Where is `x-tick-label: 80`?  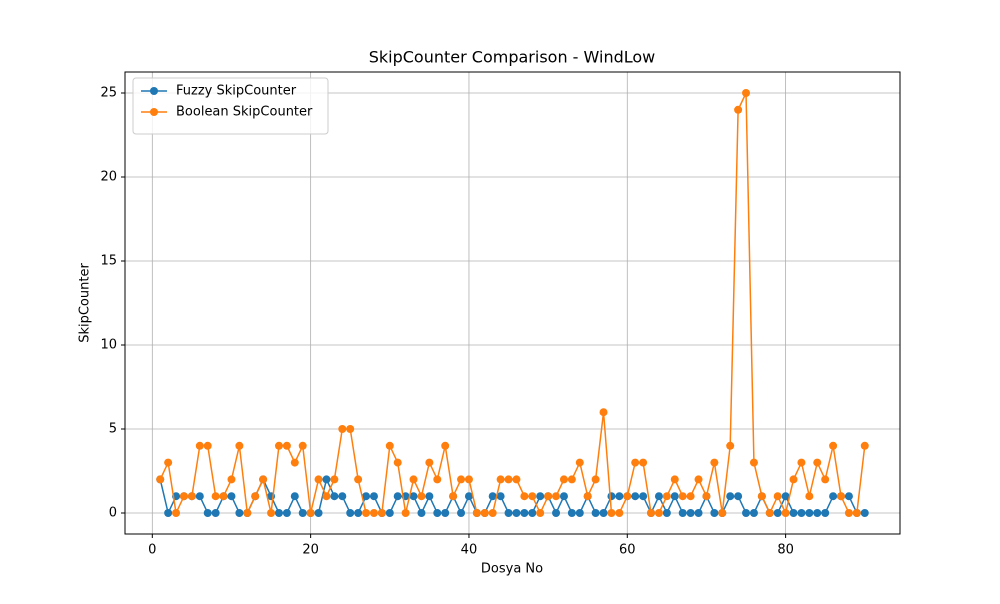 x-tick-label: 80 is located at coordinates (785, 550).